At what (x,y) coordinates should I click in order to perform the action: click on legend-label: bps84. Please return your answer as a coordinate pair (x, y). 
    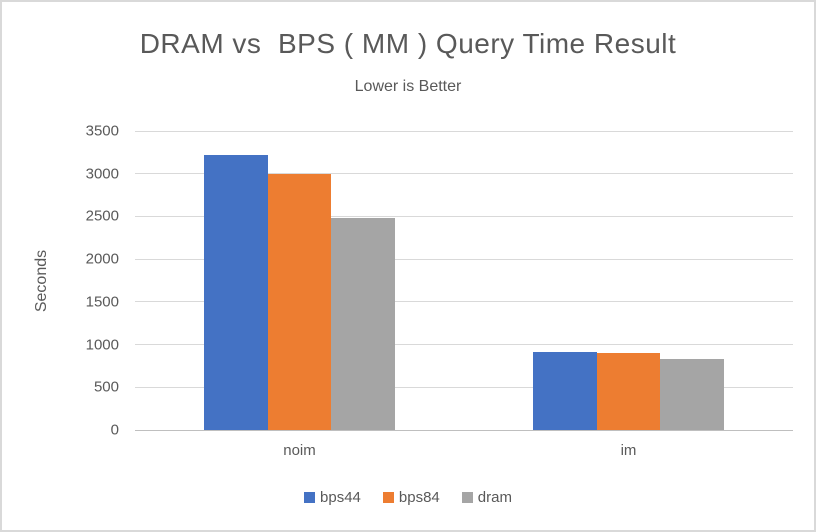
    Looking at the image, I should click on (419, 497).